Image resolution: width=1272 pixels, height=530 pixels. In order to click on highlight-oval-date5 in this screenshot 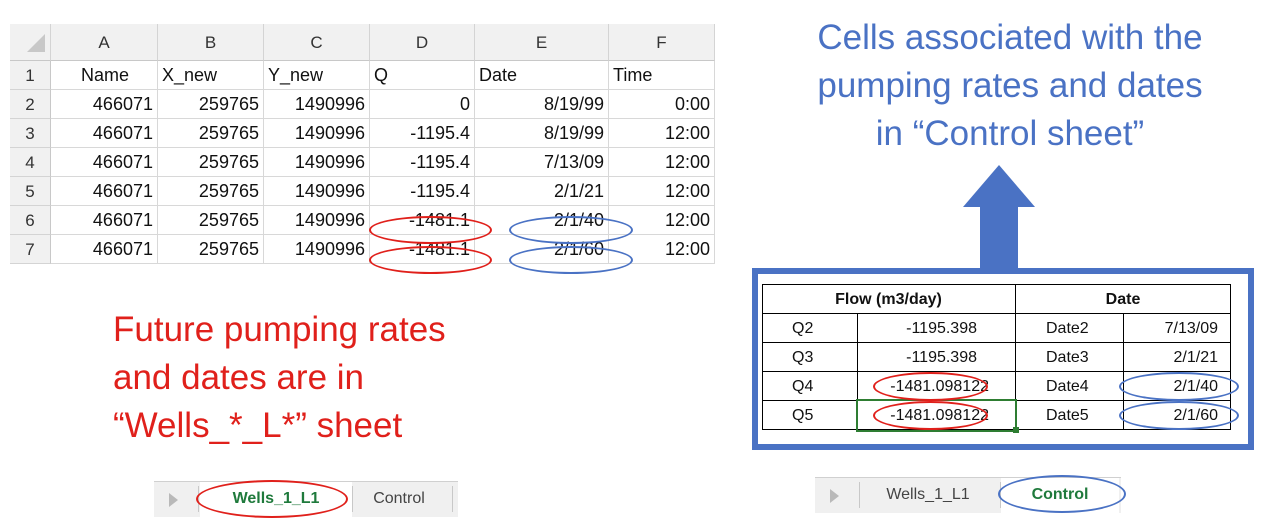, I will do `click(1179, 415)`.